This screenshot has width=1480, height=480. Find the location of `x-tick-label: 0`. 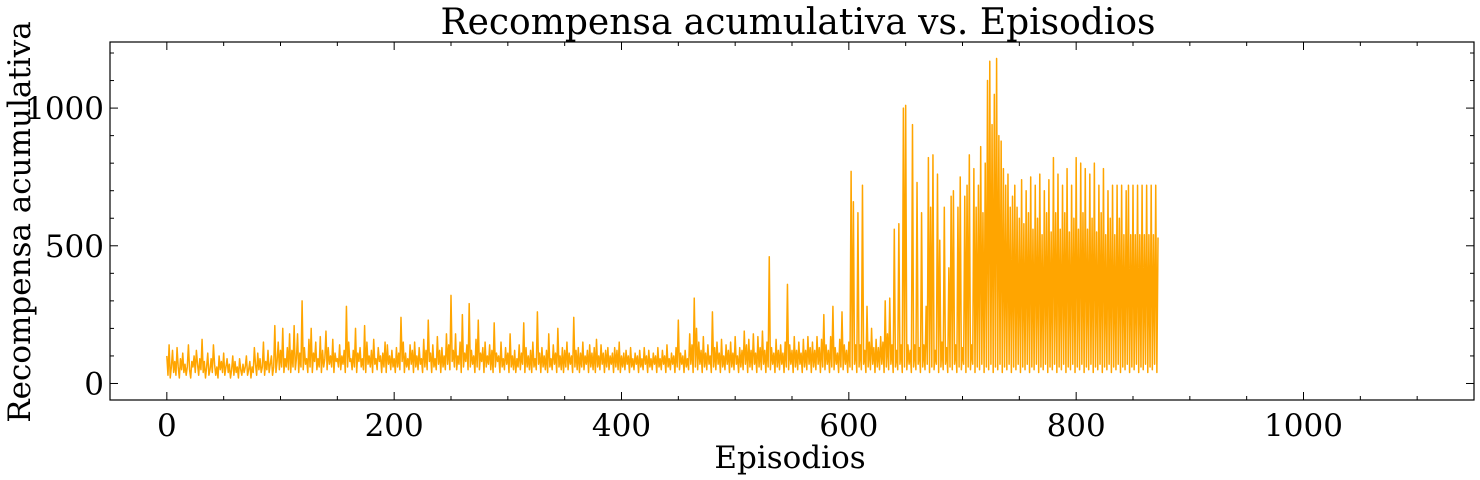

x-tick-label: 0 is located at coordinates (167, 426).